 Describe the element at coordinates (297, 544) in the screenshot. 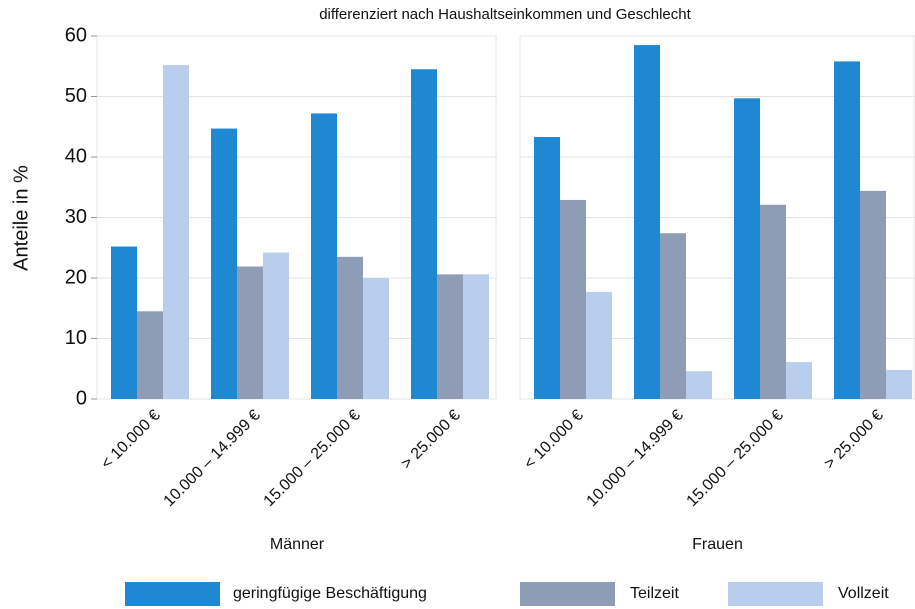

I see `x-axis-label: Männer` at that location.